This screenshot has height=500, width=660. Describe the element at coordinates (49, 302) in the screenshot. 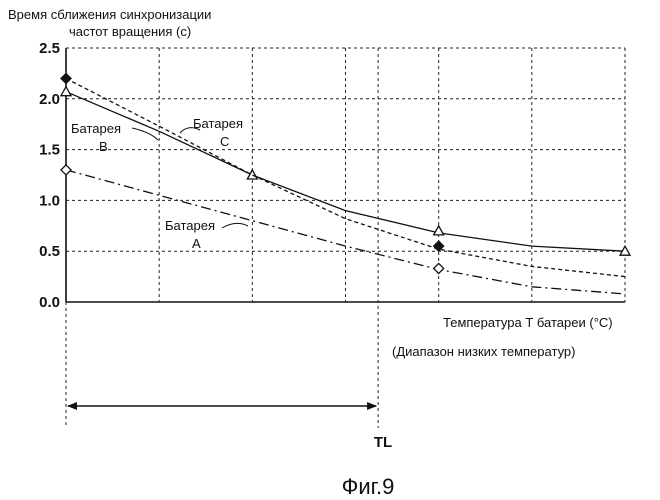

I see `y-tick-label: 0.0` at that location.